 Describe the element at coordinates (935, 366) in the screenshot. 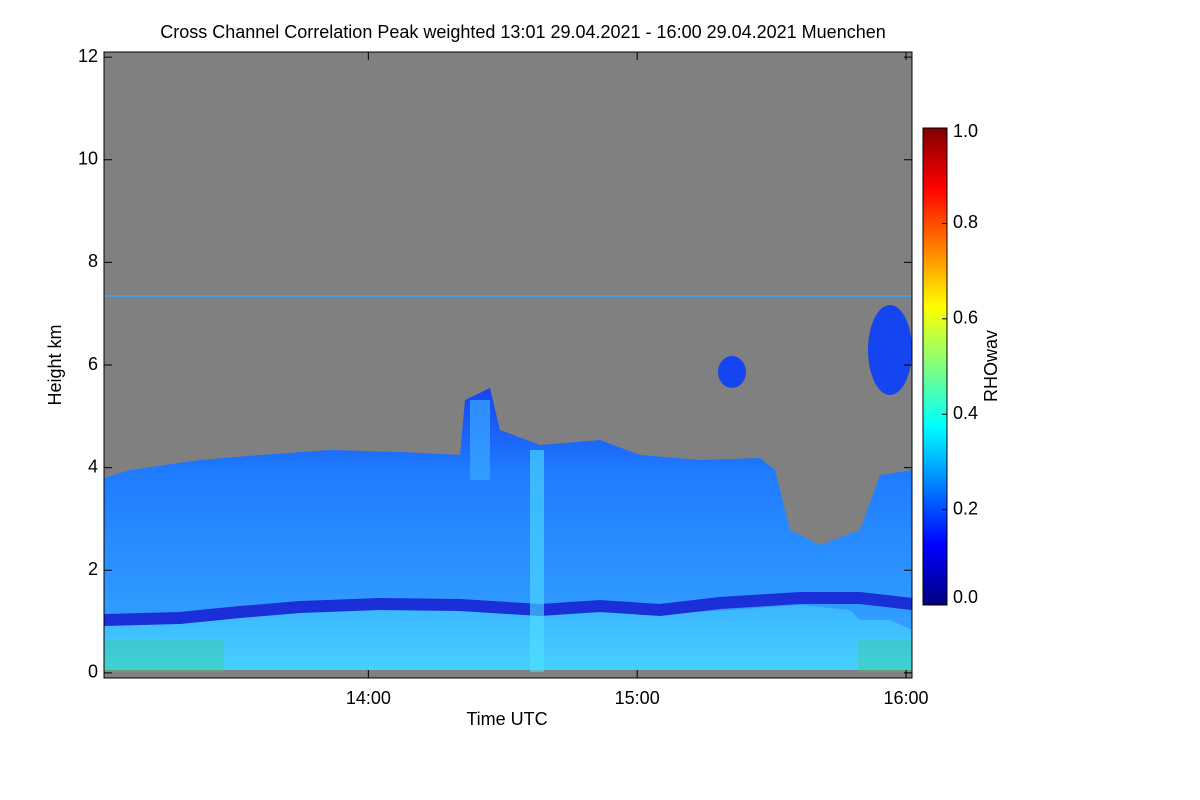

I see `colorbar` at that location.